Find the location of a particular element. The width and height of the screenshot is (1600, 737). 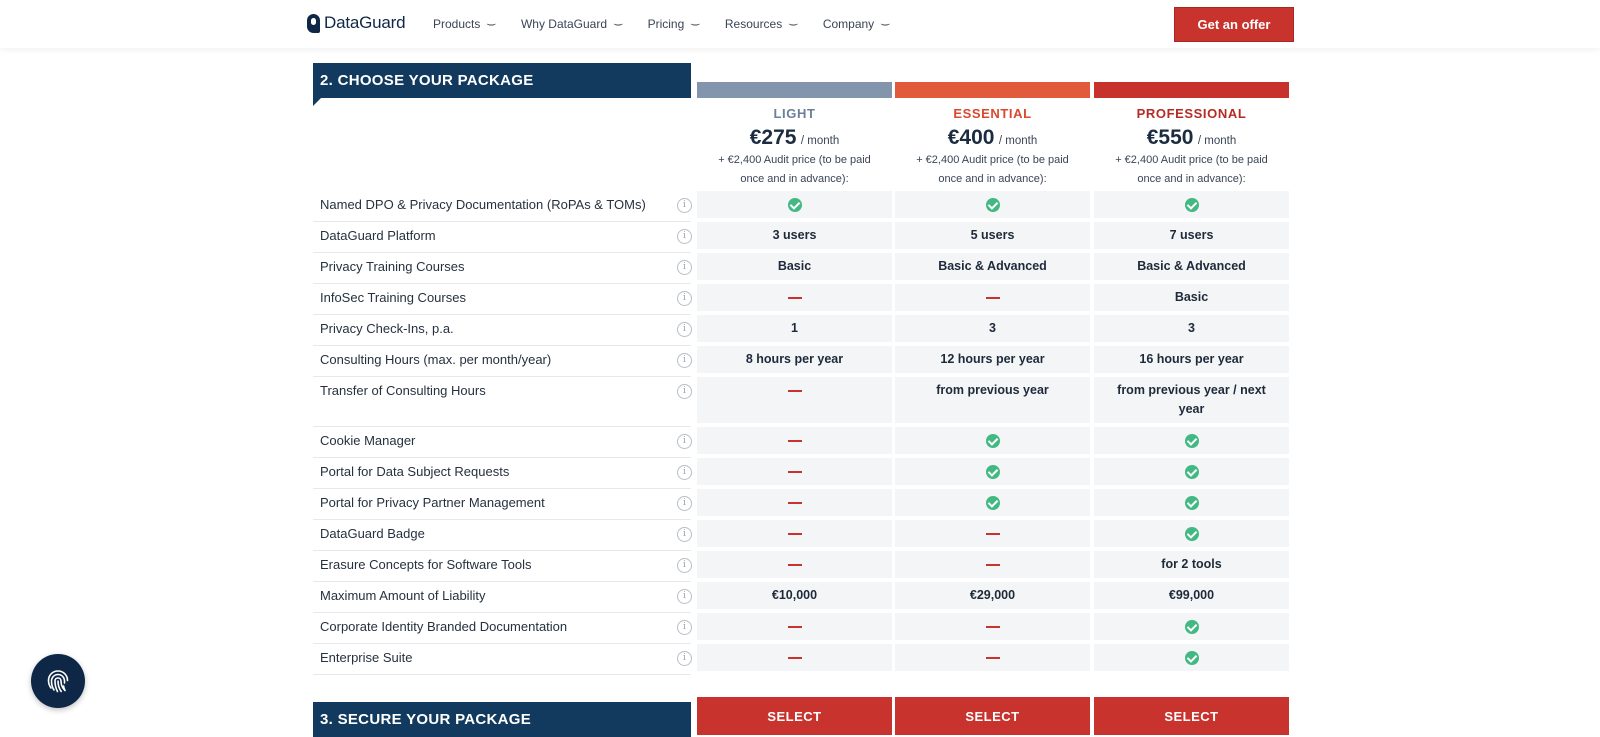

cell-value: 7 users is located at coordinates (1191, 235).